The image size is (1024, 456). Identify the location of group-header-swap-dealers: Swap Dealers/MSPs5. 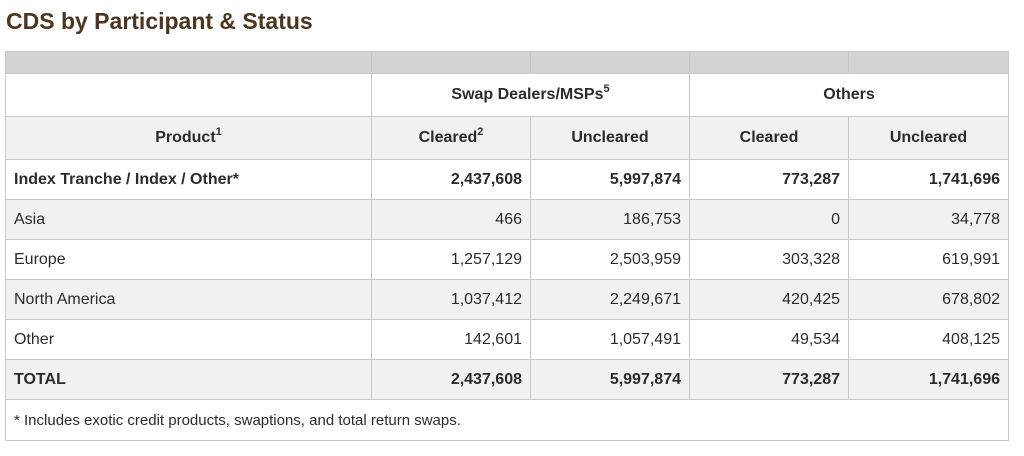
(530, 95).